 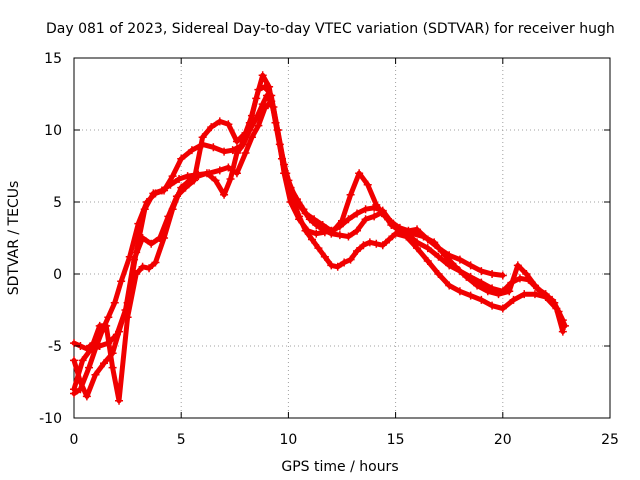 What do you see at coordinates (181, 440) in the screenshot?
I see `x-tick-label: 5` at bounding box center [181, 440].